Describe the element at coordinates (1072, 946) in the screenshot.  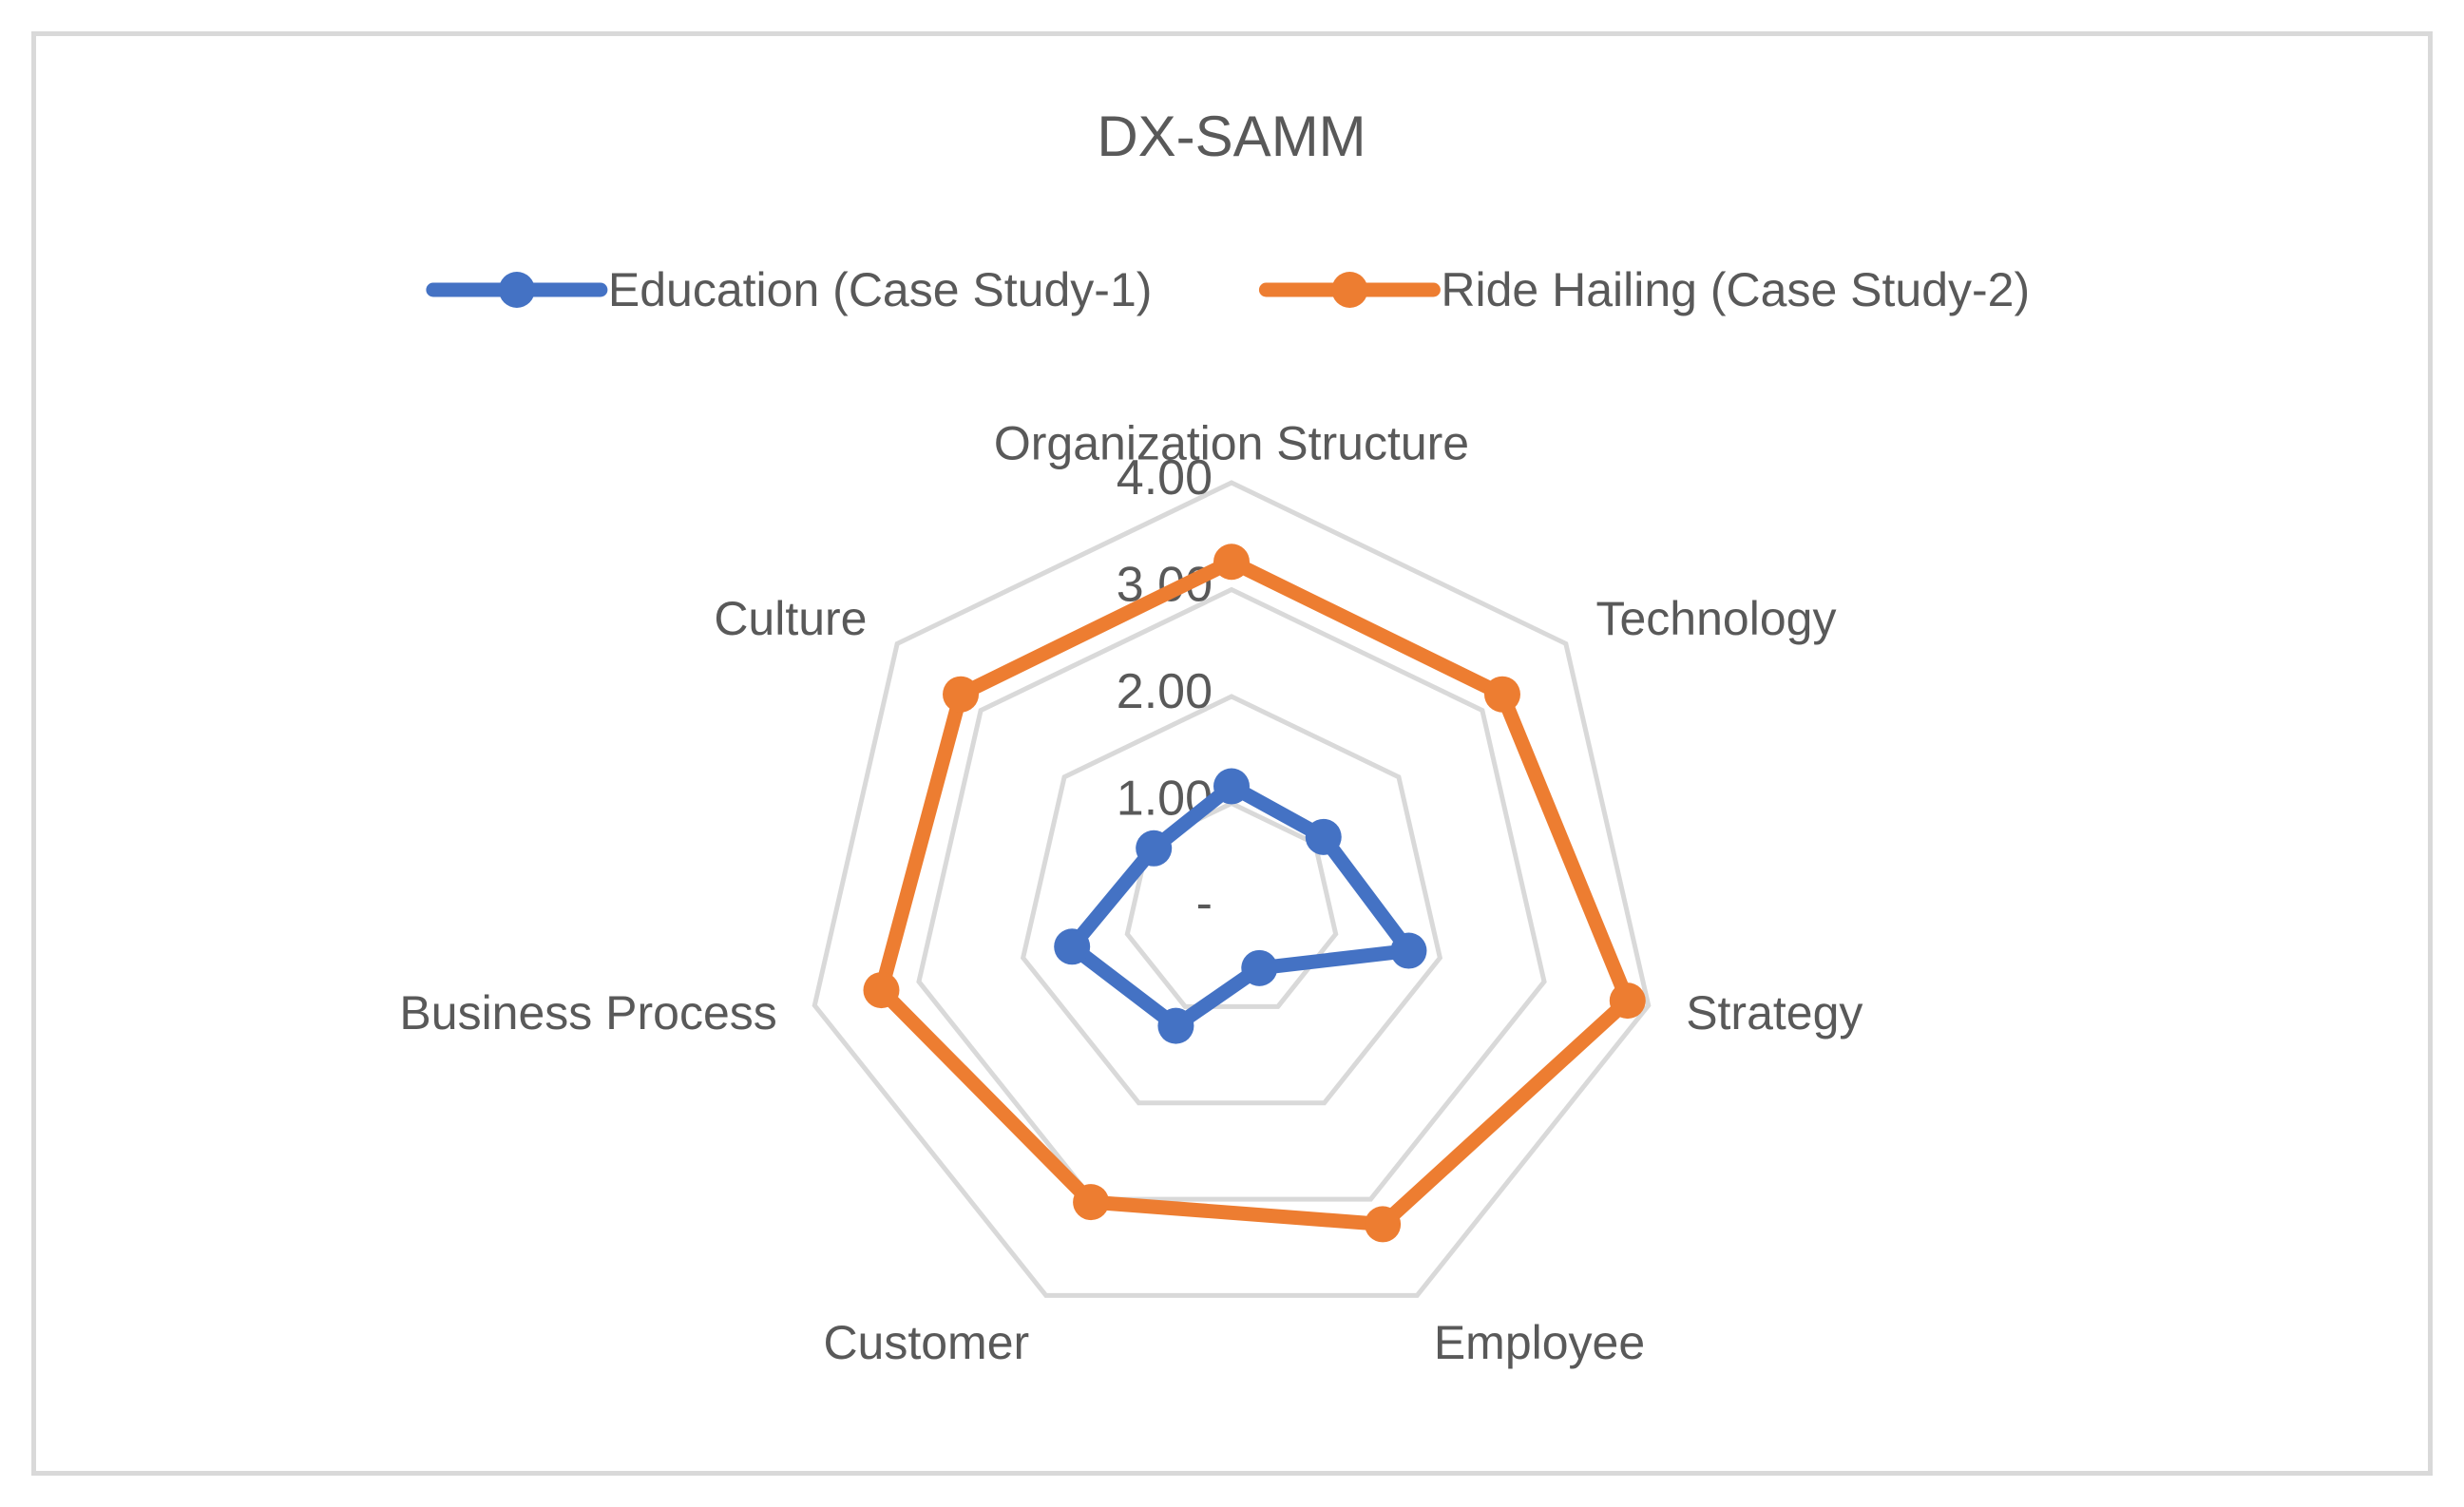
I see `data-point-education-case-study-1-business-process` at that location.